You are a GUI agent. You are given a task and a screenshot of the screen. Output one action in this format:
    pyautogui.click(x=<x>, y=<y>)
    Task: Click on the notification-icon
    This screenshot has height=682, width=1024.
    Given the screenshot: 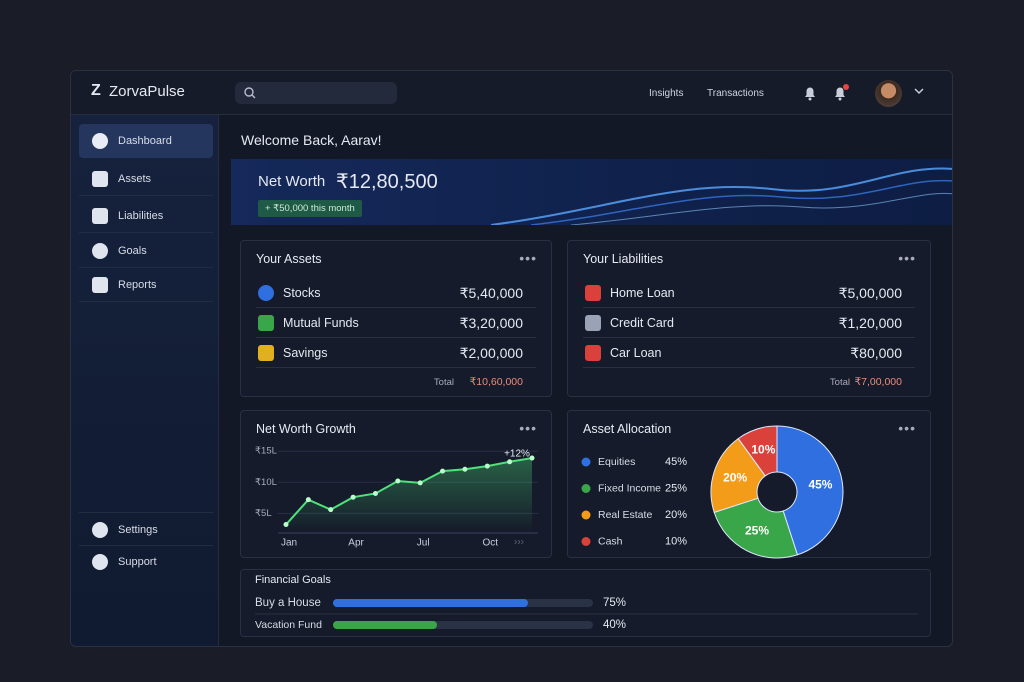 What is the action you would take?
    pyautogui.click(x=841, y=93)
    